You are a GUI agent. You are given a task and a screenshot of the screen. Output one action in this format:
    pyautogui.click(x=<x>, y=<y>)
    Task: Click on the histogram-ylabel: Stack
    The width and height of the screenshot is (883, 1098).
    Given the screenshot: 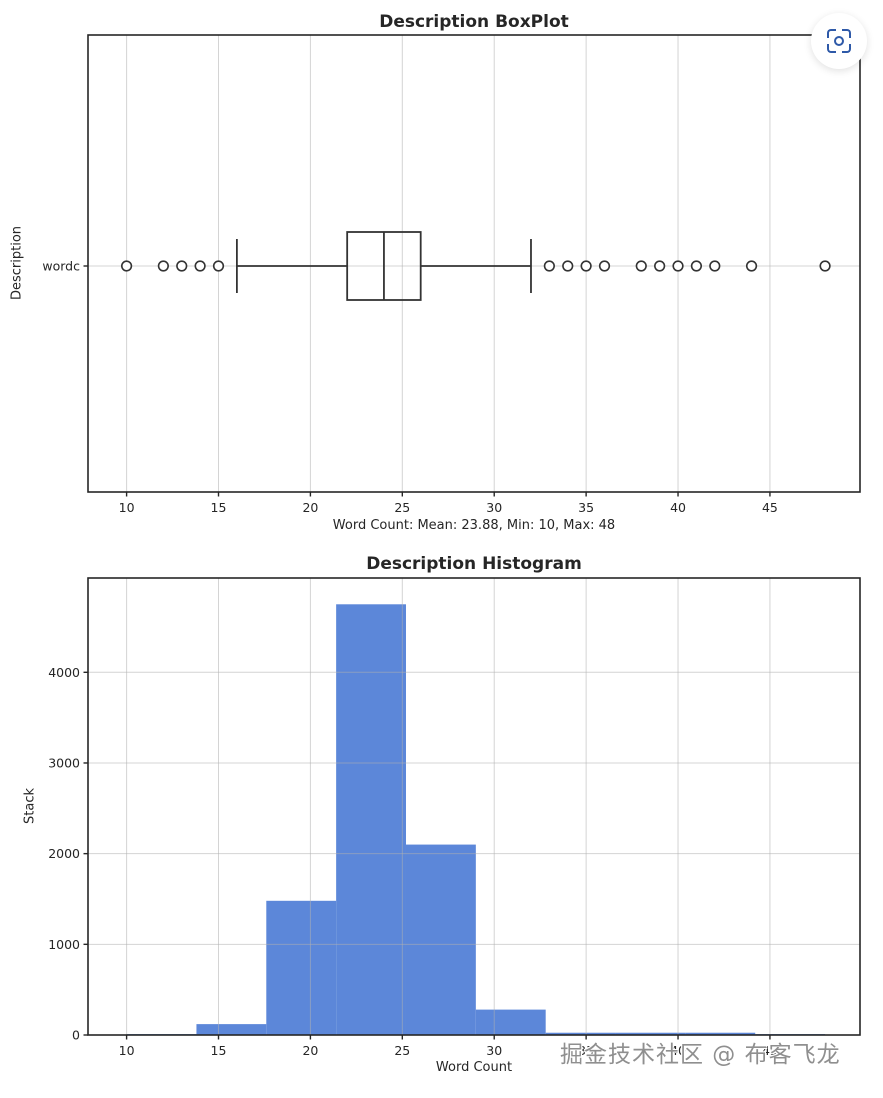 What is the action you would take?
    pyautogui.click(x=30, y=806)
    